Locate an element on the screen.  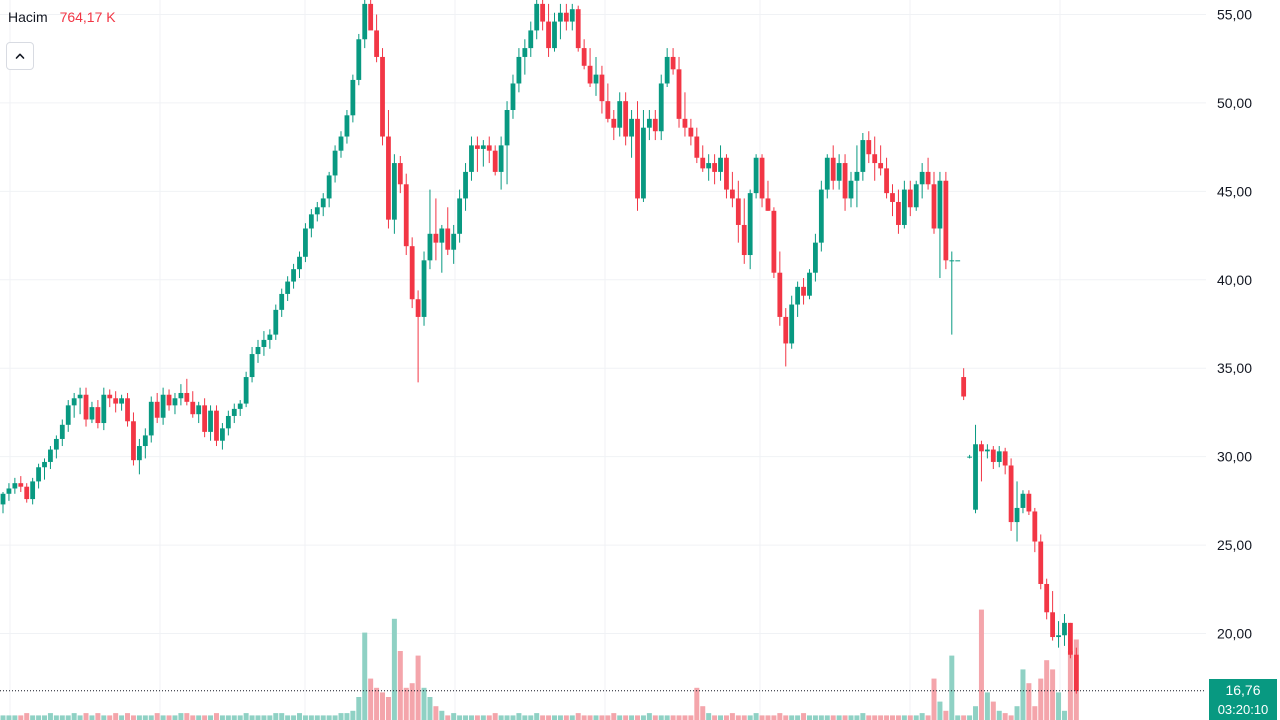
volume-legend-label: Hacim is located at coordinates (28, 17).